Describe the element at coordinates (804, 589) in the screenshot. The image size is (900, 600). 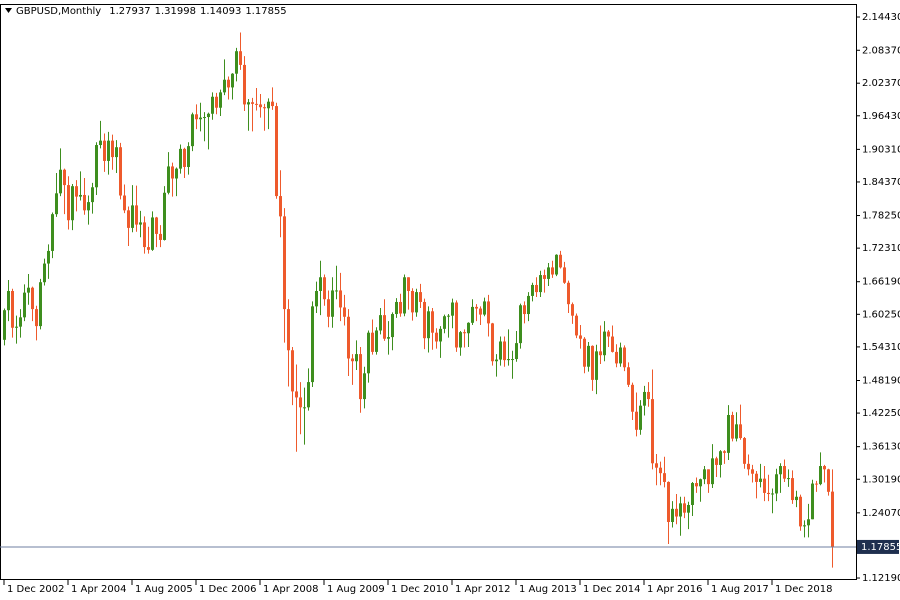
I see `x-tick-label: 1 Dec 2018` at that location.